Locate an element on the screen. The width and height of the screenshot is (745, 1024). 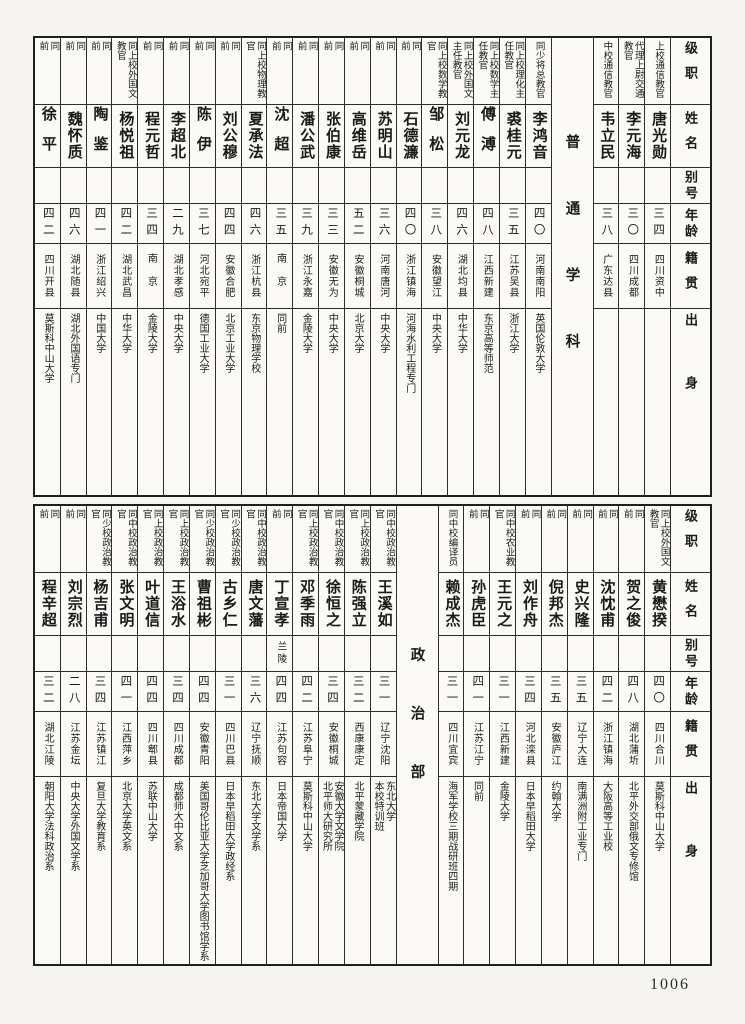
name-value: 苏明山 is located at coordinates (383, 136).